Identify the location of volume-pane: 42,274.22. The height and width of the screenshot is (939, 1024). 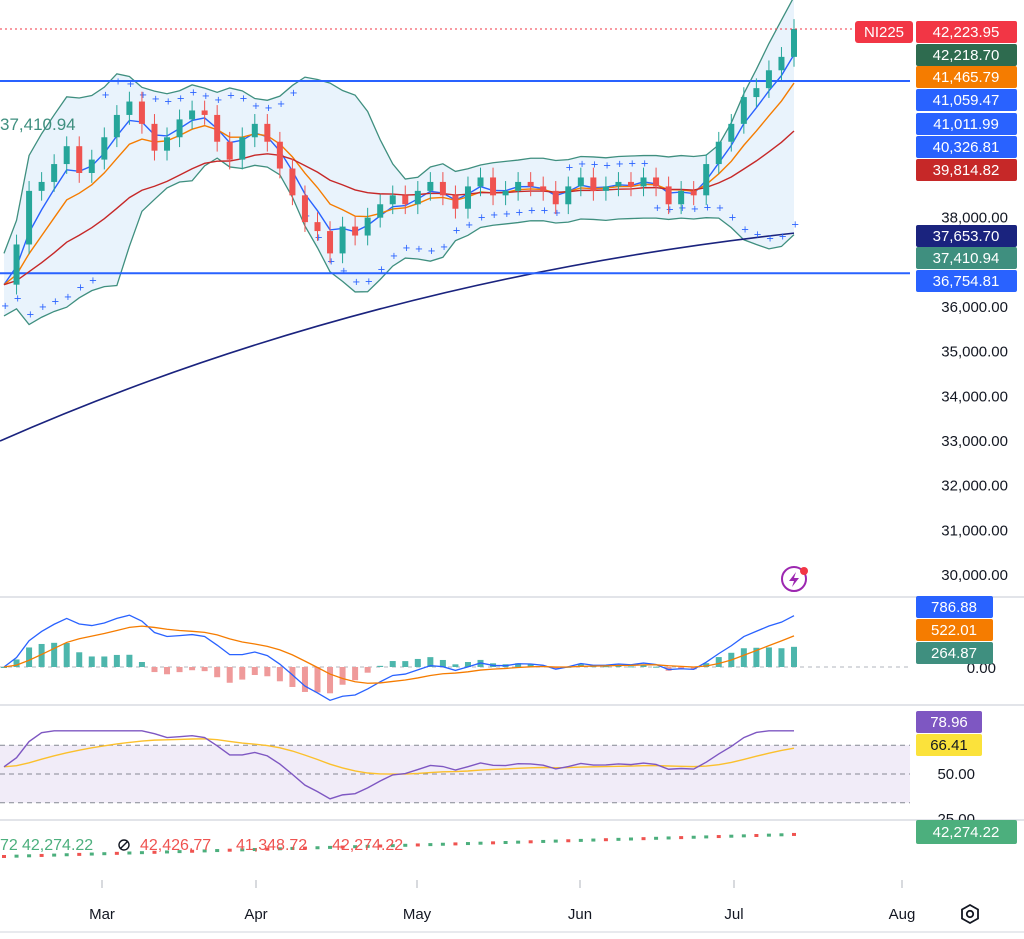
(509, 839).